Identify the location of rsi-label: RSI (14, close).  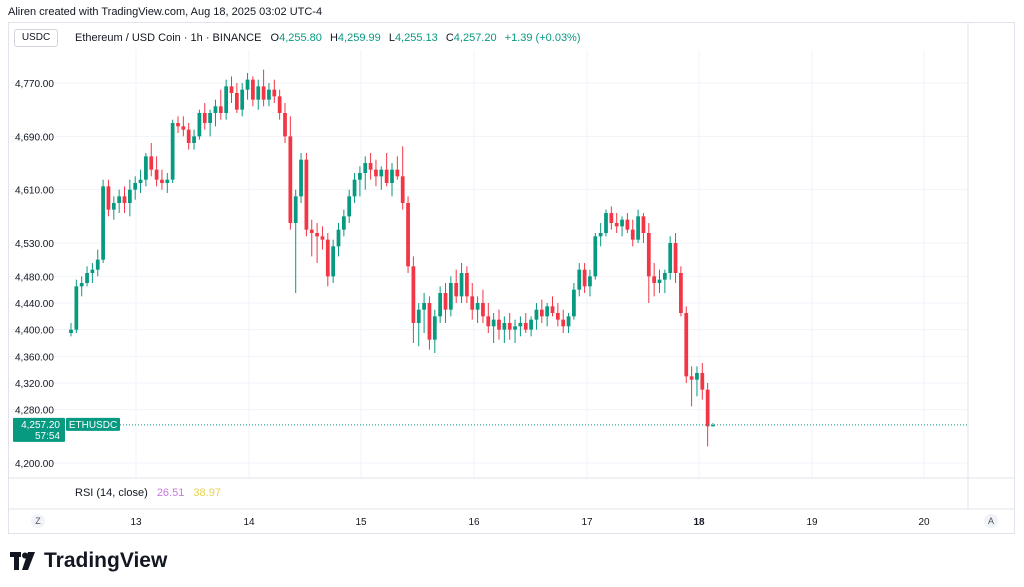
(111, 493).